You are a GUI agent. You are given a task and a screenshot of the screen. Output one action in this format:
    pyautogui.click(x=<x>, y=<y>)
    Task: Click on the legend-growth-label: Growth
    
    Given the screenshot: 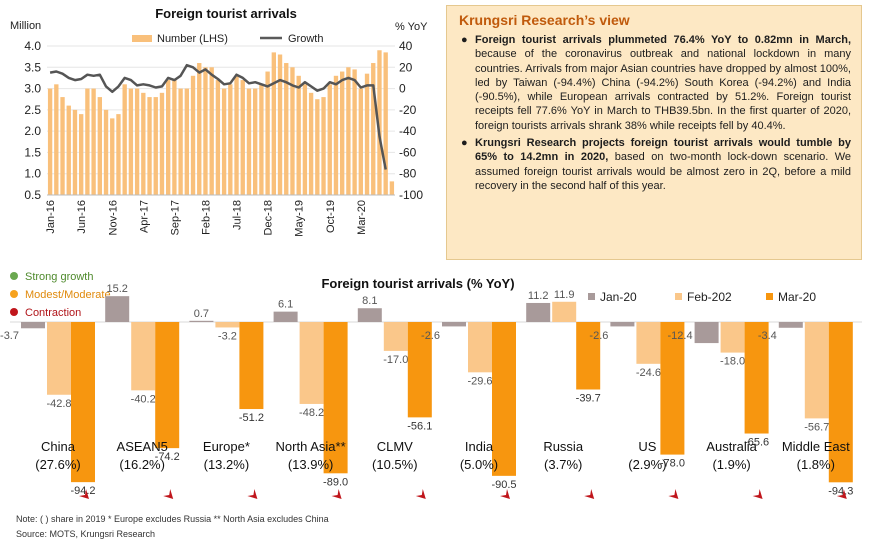 What is the action you would take?
    pyautogui.click(x=305, y=39)
    